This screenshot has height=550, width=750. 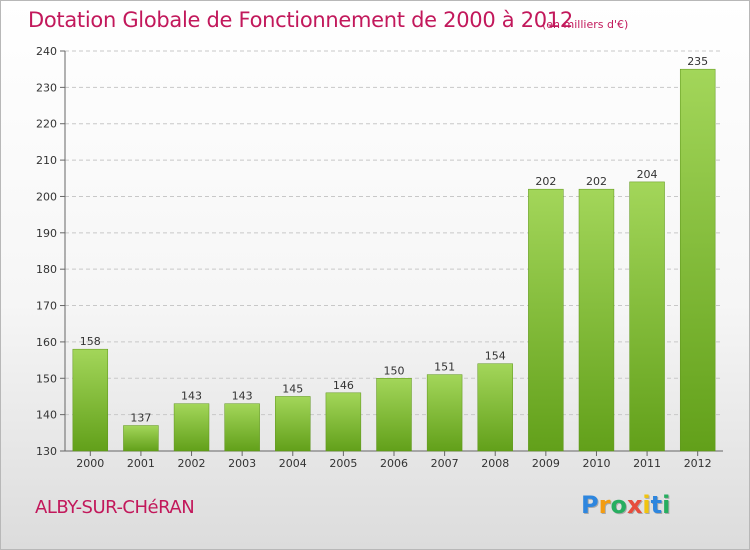 I want to click on data-label: 146, so click(x=343, y=385).